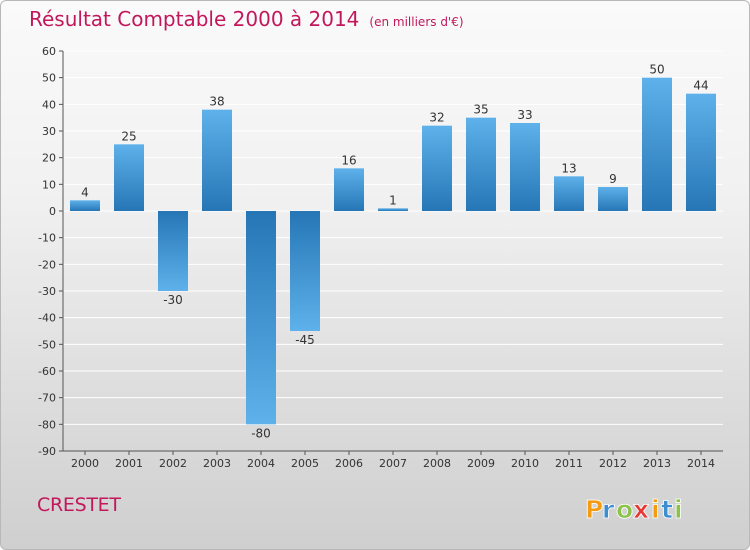 Image resolution: width=750 pixels, height=550 pixels. What do you see at coordinates (568, 168) in the screenshot?
I see `value-label: 13` at bounding box center [568, 168].